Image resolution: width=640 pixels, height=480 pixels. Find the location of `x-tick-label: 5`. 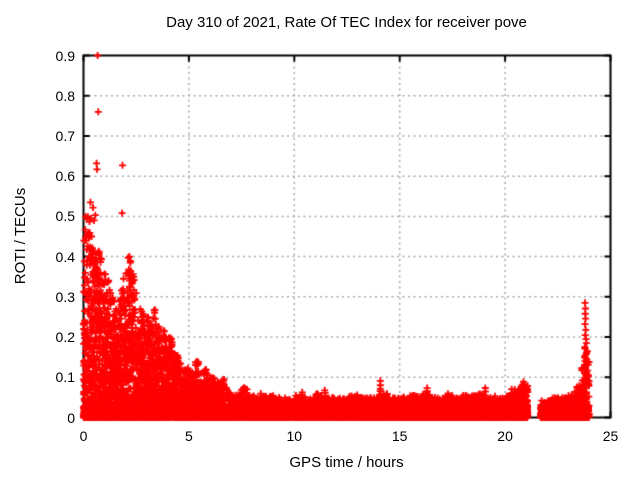

x-tick-label: 5 is located at coordinates (188, 436).